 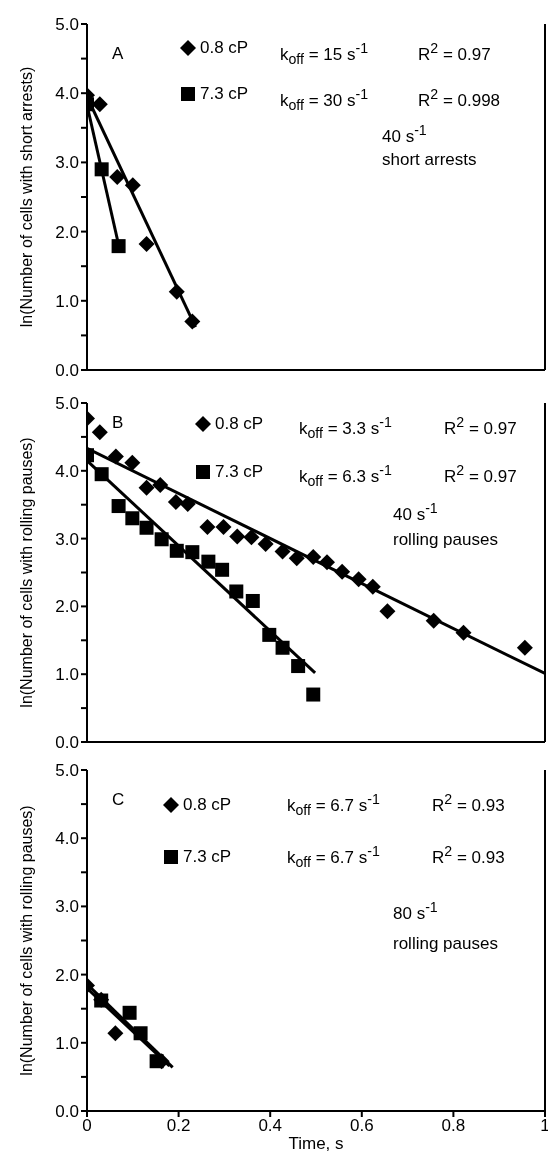 I want to click on x-tick-label: 0, so click(x=87, y=1126).